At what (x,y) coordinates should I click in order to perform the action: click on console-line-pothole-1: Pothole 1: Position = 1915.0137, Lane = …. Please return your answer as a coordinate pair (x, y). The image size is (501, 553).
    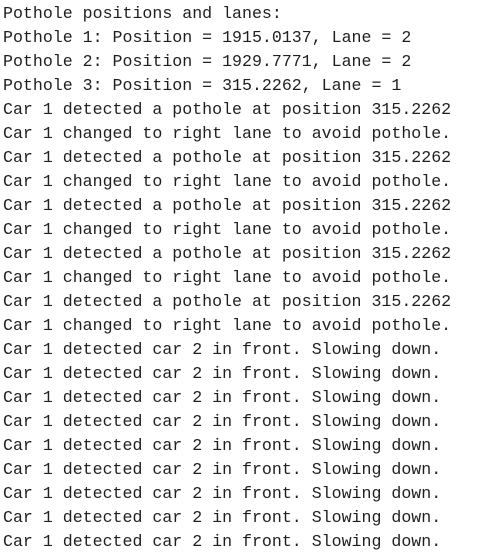
    Looking at the image, I should click on (207, 37).